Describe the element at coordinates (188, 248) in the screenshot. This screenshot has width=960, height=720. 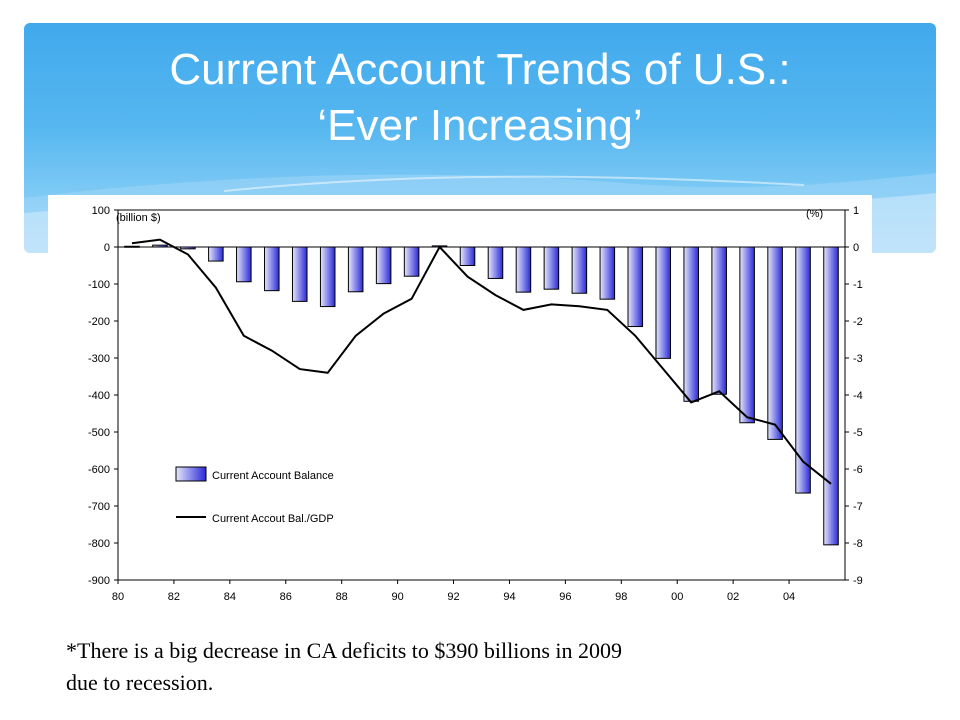
I see `bar-1982` at that location.